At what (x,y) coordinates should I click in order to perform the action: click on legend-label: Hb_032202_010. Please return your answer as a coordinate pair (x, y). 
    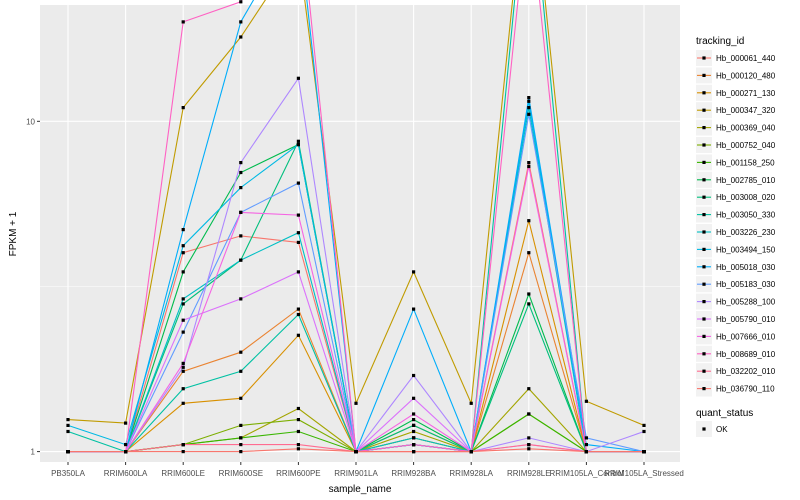
    Looking at the image, I should click on (746, 371).